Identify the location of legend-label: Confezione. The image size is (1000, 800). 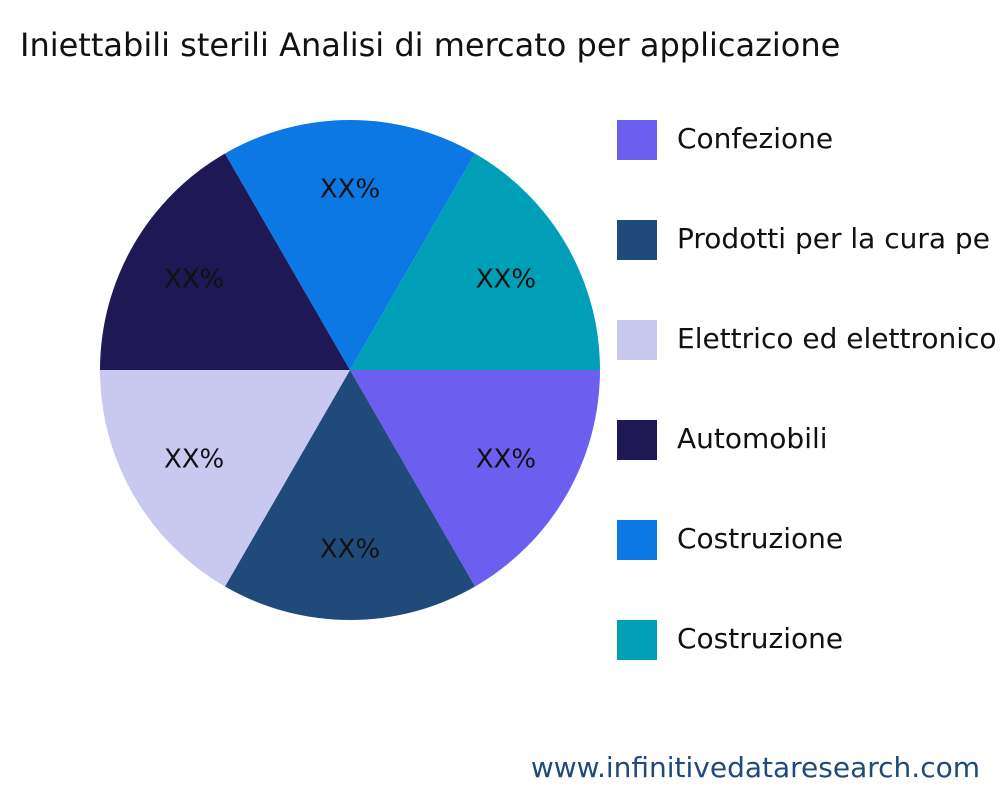
(755, 138).